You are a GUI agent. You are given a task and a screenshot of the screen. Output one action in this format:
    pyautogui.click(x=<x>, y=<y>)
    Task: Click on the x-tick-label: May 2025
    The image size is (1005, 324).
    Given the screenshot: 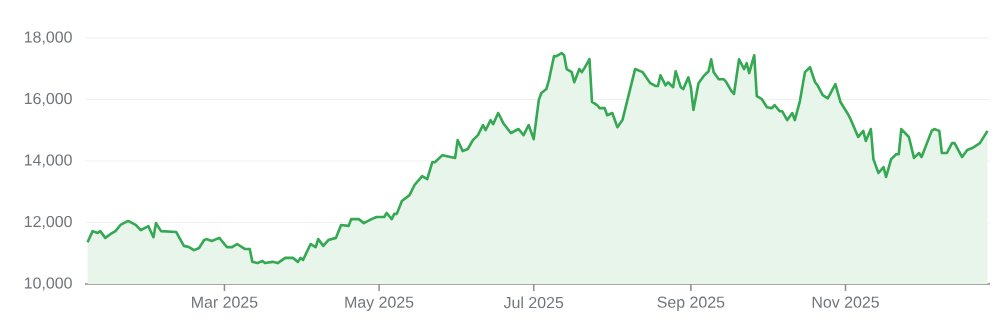 What is the action you would take?
    pyautogui.click(x=379, y=303)
    